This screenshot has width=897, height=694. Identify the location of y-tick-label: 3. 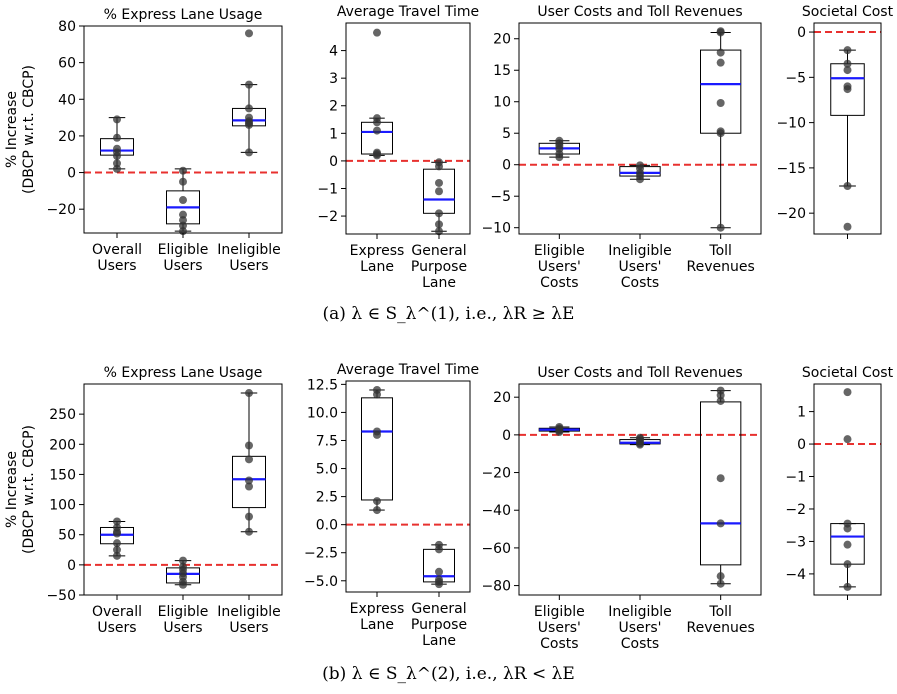
(333, 79).